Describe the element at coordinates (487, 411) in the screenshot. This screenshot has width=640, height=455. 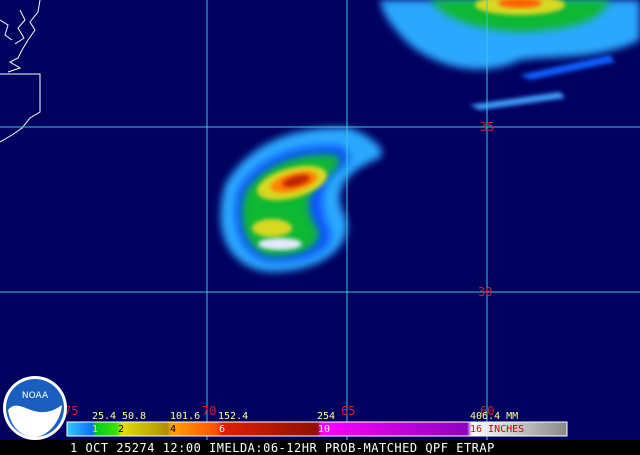
I see `longitude-label: 60` at that location.